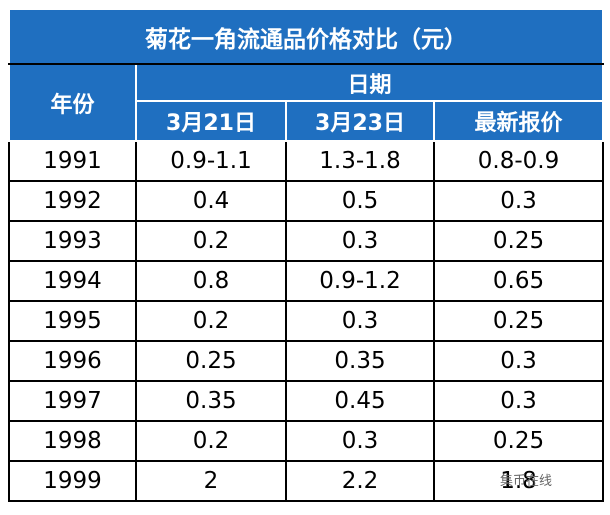  I want to click on table-row: 1992 0.4 0.5 0.3, so click(306, 201).